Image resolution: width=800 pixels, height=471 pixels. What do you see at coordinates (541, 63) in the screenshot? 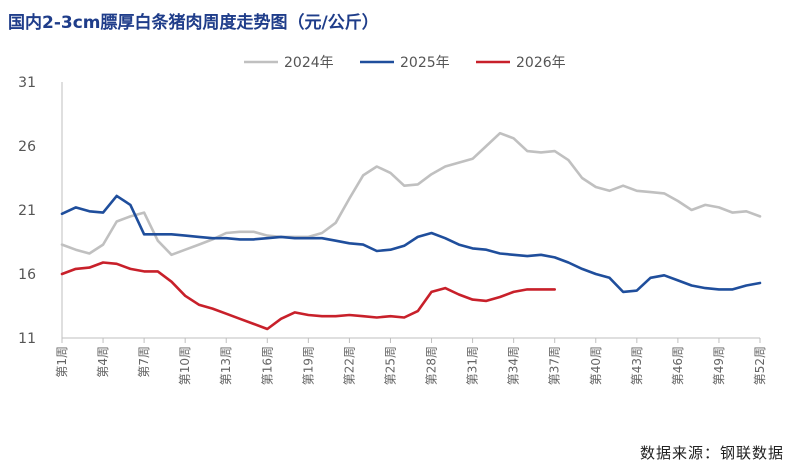
I see `legend-label: 2026年` at bounding box center [541, 63].